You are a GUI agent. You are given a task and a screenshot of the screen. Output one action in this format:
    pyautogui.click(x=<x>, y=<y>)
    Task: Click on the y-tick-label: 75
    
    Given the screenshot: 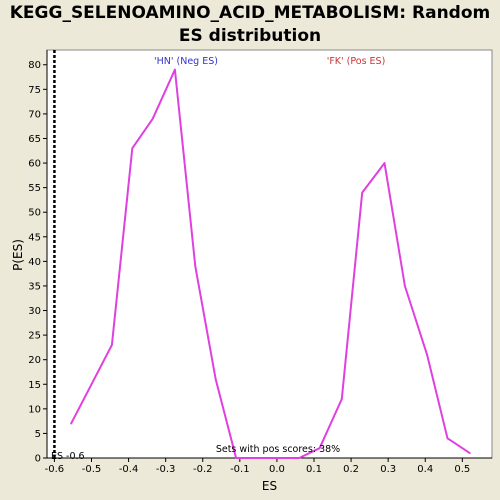 What is the action you would take?
    pyautogui.click(x=34, y=90)
    